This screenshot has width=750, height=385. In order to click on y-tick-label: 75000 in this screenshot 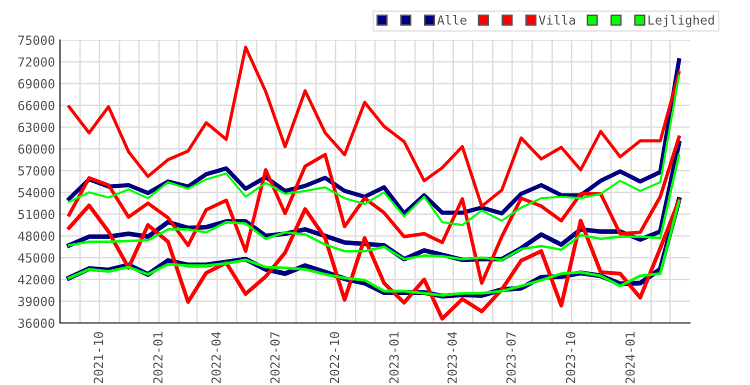, I will do `click(36, 40)`.